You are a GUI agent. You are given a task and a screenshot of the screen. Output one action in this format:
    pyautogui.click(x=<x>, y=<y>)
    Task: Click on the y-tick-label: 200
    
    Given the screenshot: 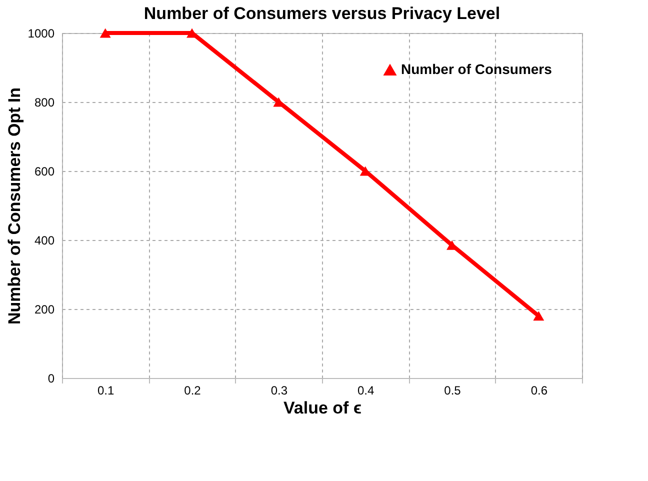 What is the action you would take?
    pyautogui.click(x=44, y=309)
    